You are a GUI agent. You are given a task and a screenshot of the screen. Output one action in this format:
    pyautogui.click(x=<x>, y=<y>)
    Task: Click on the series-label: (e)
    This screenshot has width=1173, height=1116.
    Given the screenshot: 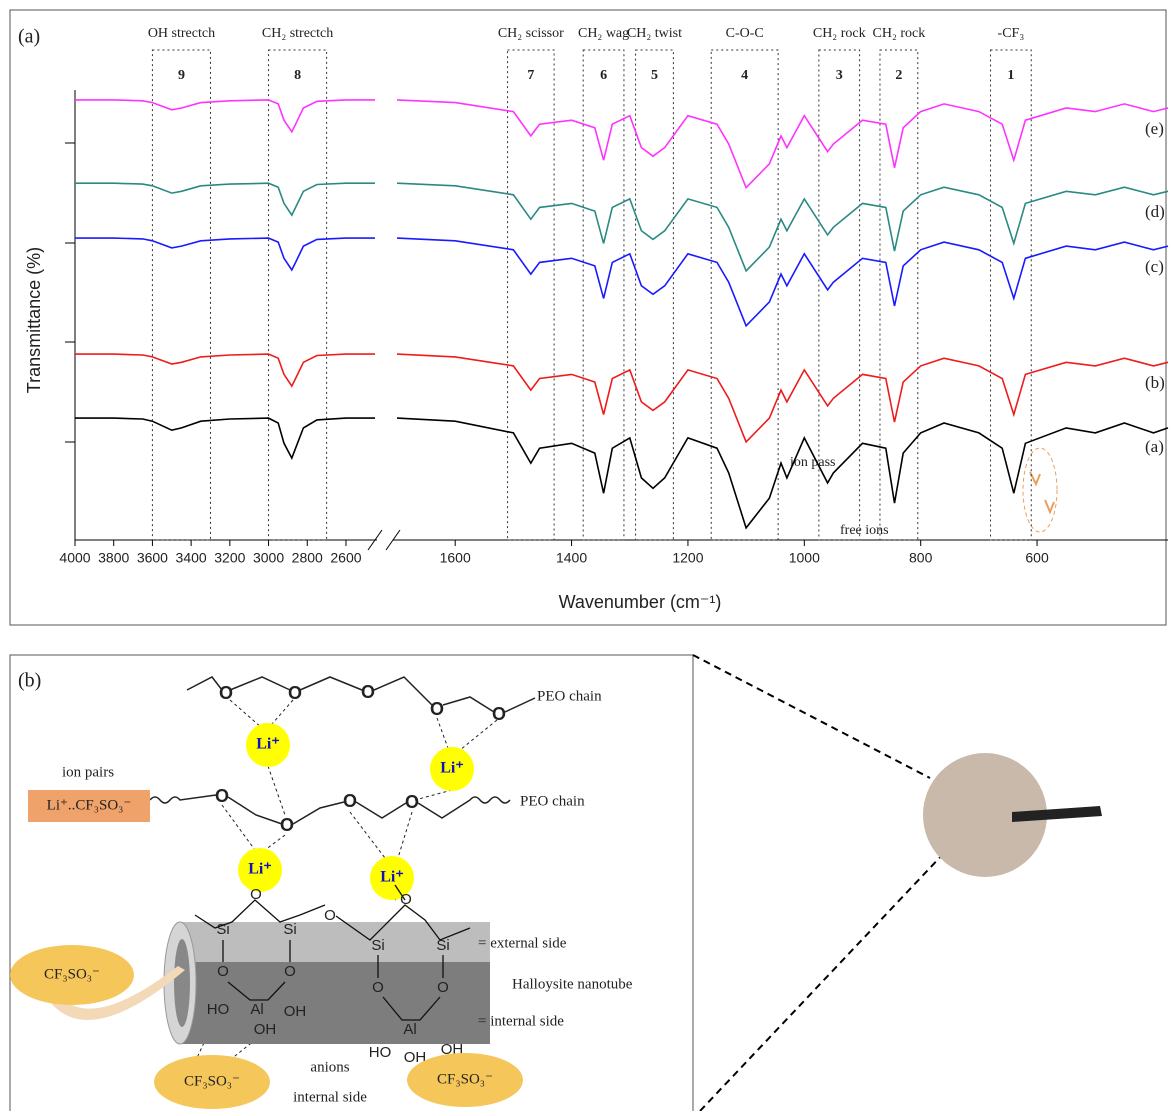 What is the action you would take?
    pyautogui.click(x=1154, y=128)
    